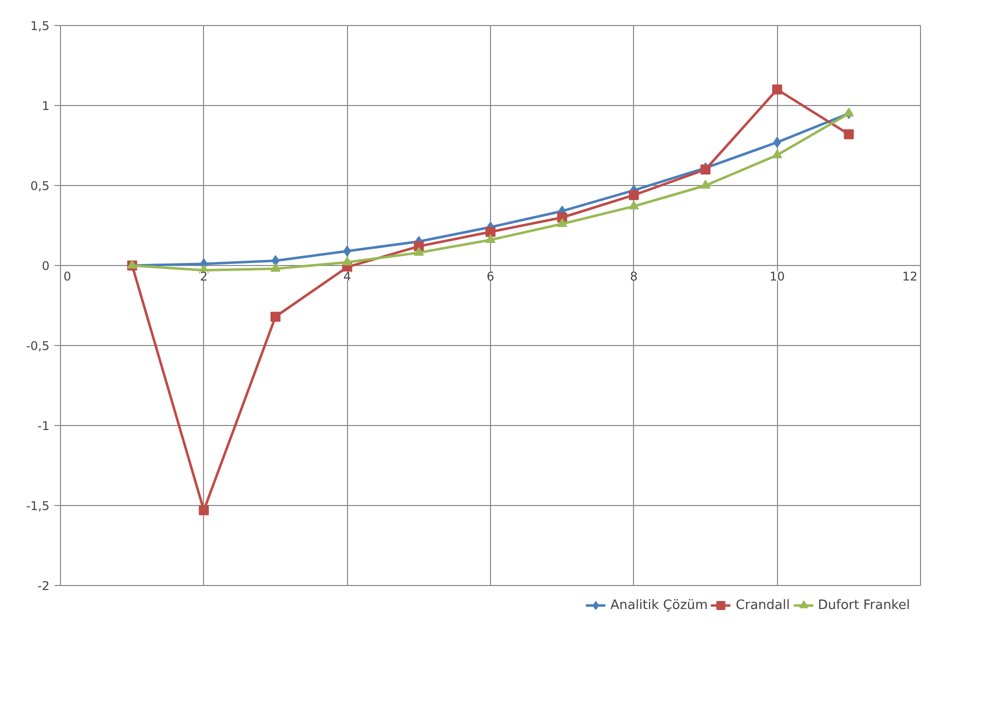 The image size is (1000, 722). I want to click on y-tick-label: -0,5, so click(38, 346).